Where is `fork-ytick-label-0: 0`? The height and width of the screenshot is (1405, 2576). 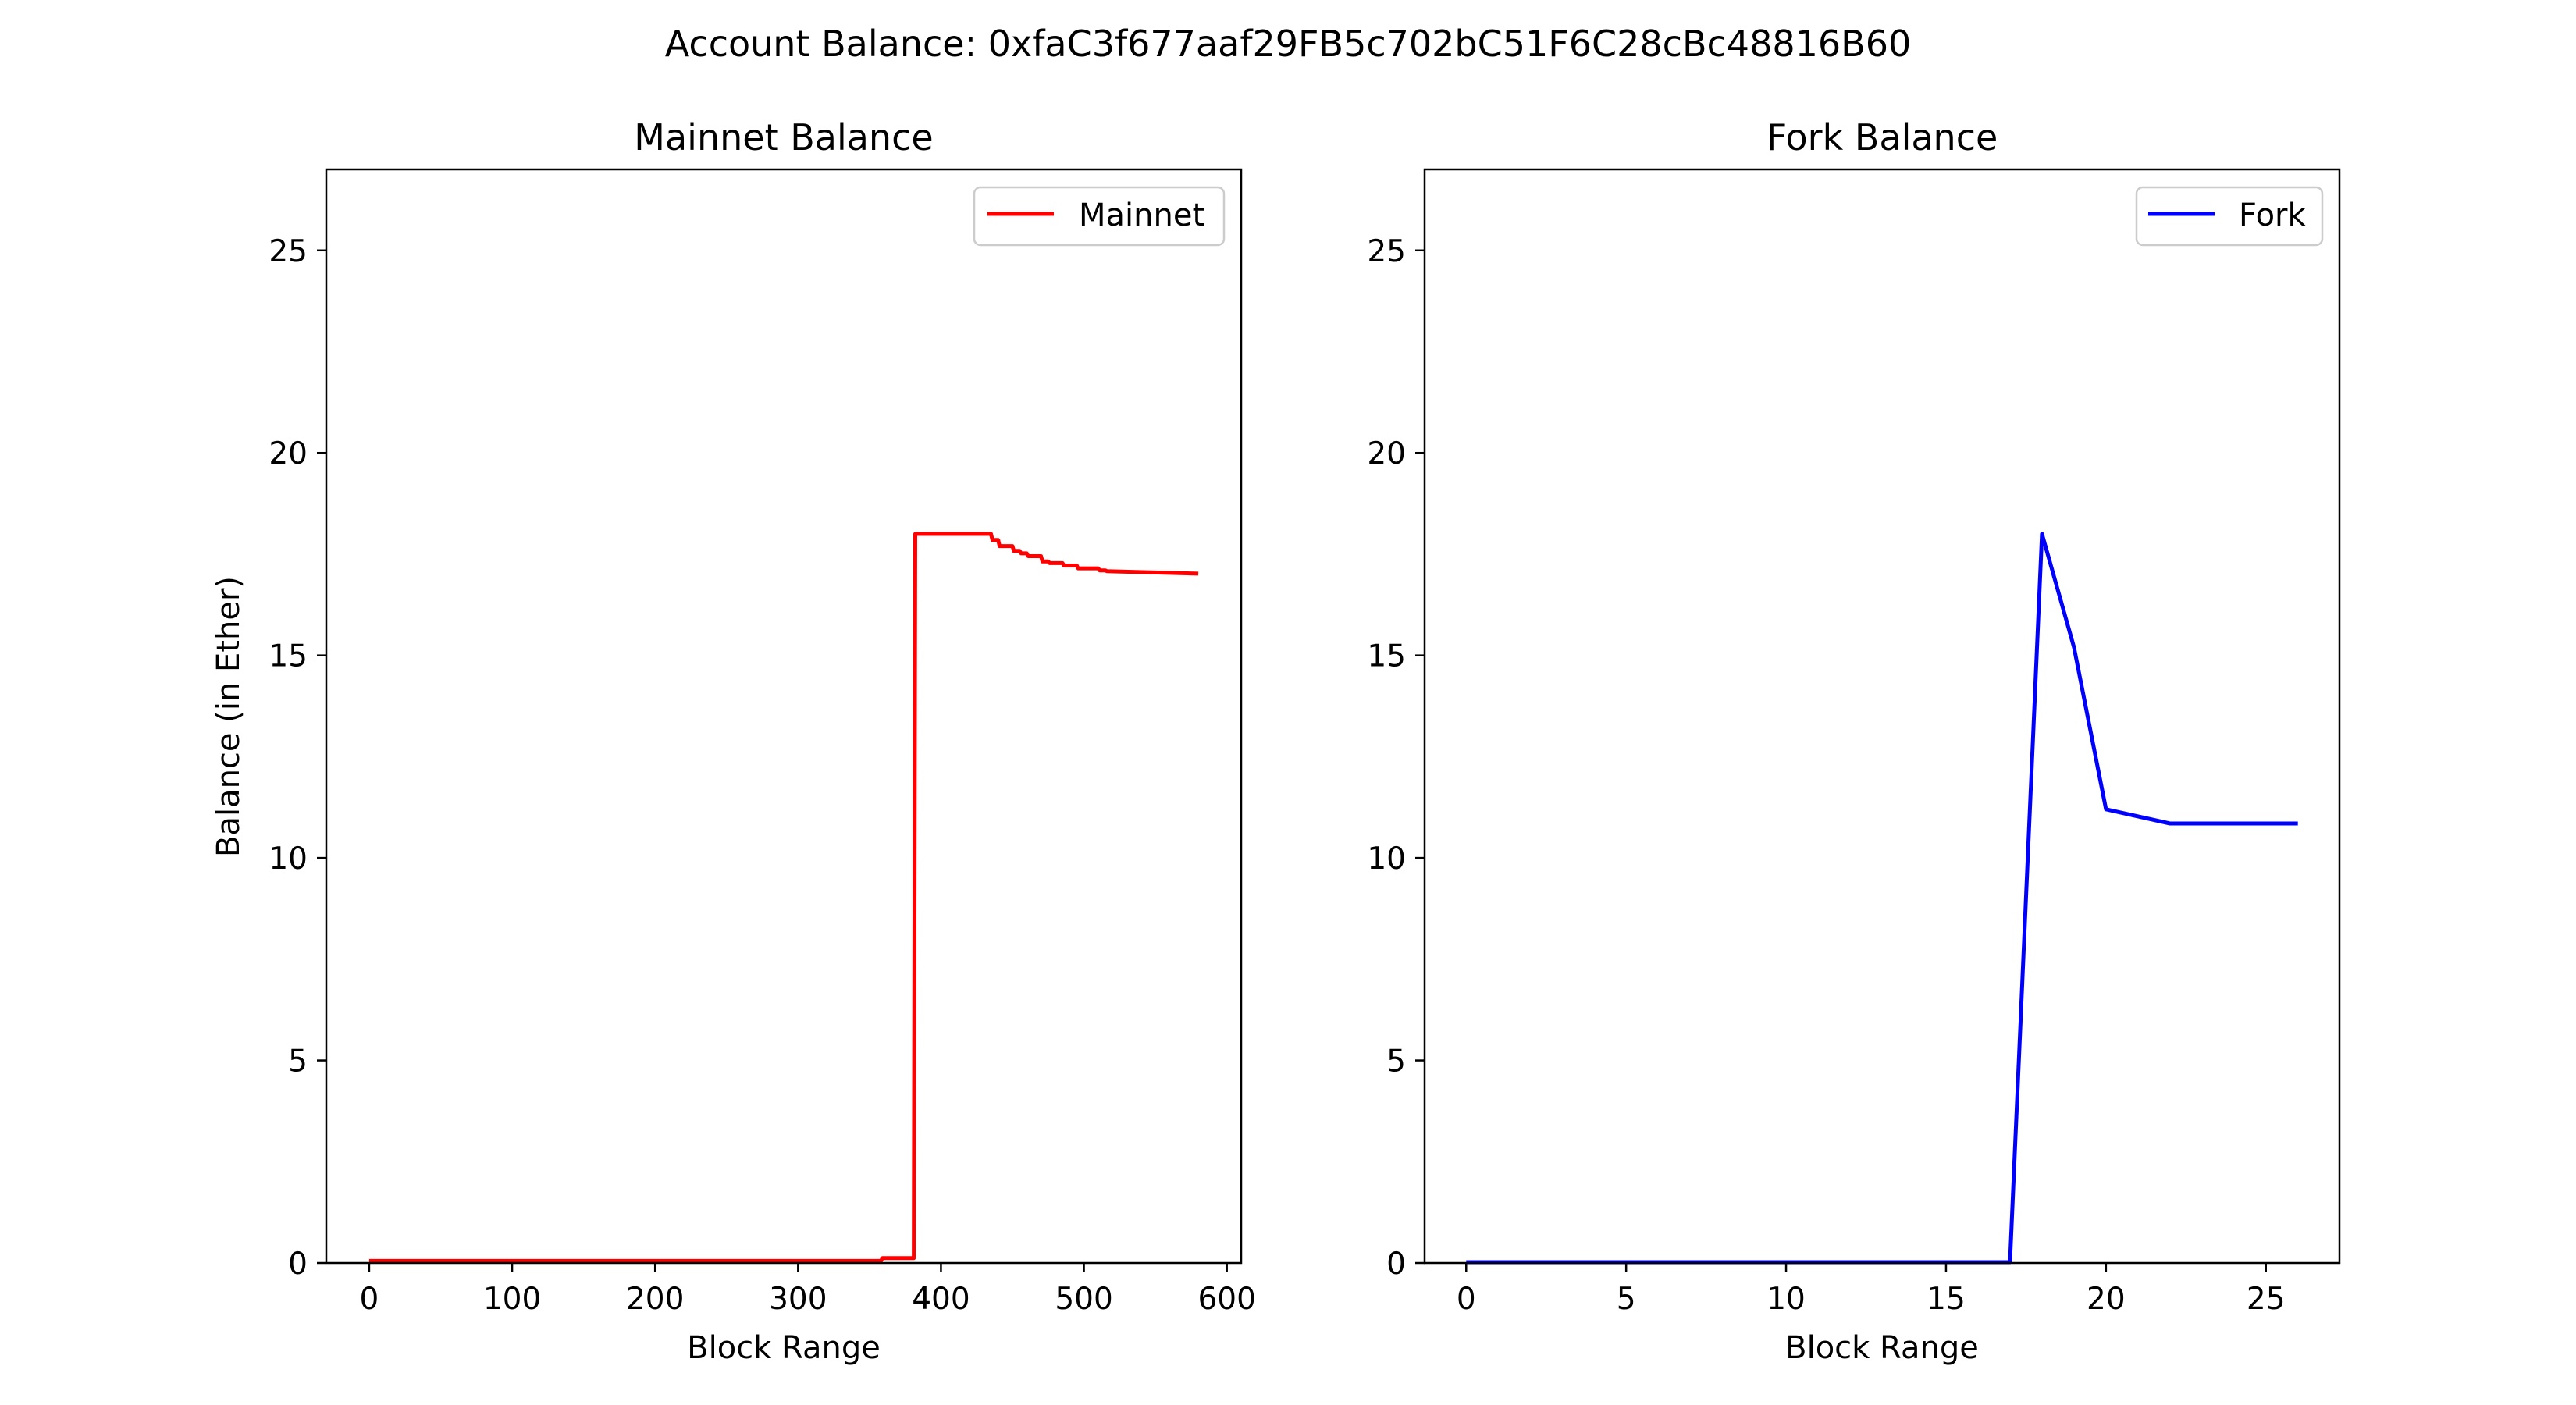
fork-ytick-label-0: 0 is located at coordinates (1396, 1265).